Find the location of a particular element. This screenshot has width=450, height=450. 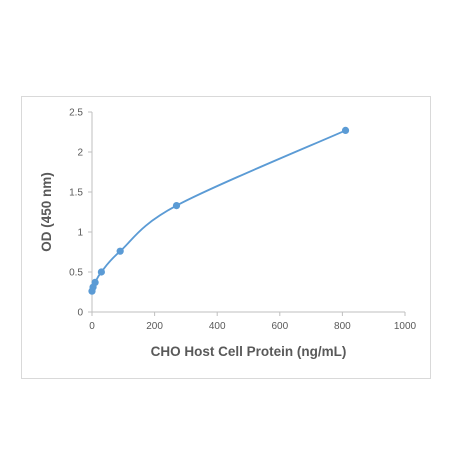

y-tick-label: 0.5 is located at coordinates (76, 273).